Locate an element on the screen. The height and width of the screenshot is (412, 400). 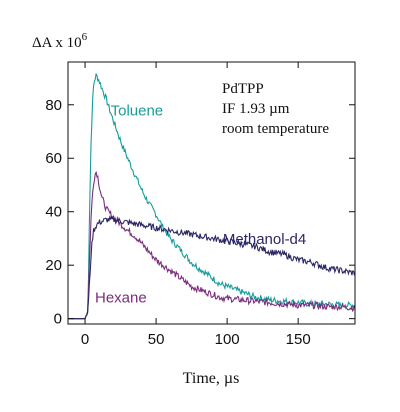
annotation-line-1: PdTPP is located at coordinates (243, 89).